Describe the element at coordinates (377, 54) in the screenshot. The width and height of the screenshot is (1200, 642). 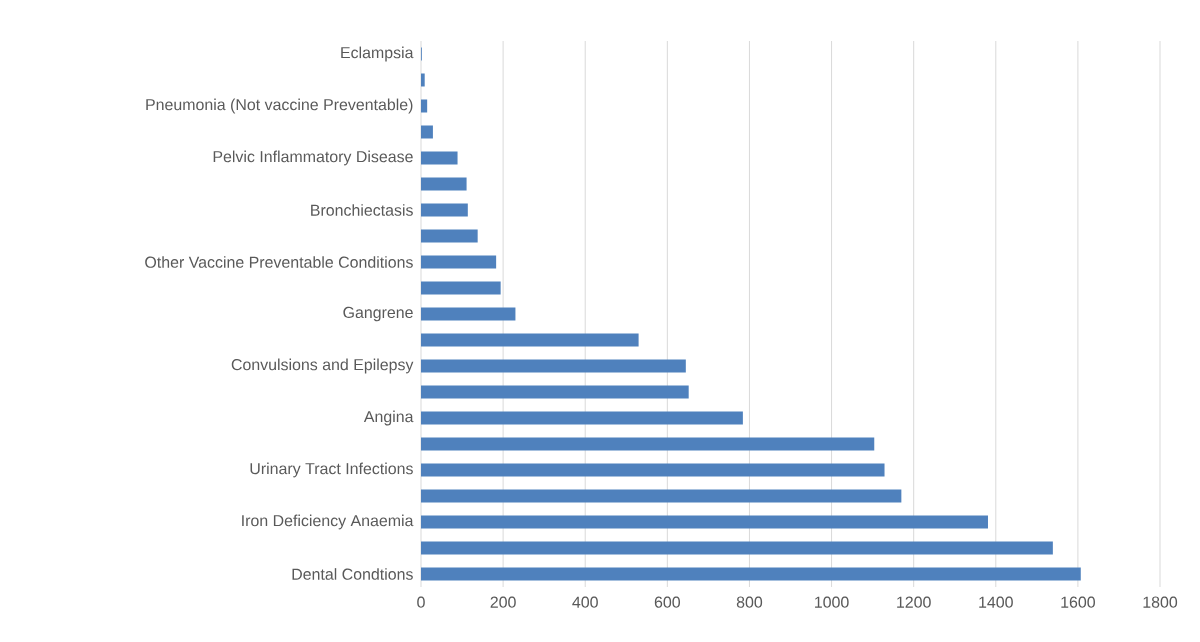
I see `y-tick-label: Eclampsia` at that location.